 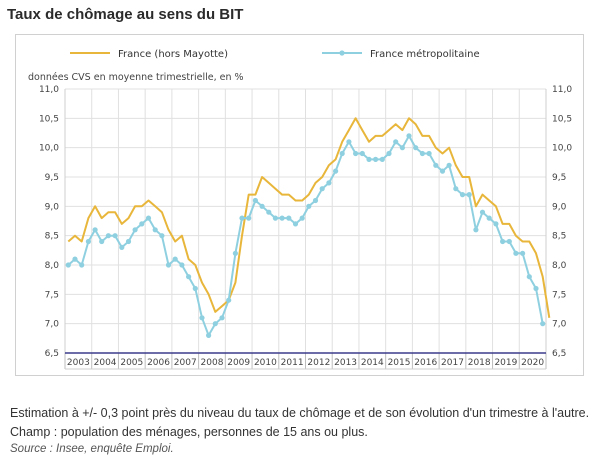 What do you see at coordinates (562, 119) in the screenshot?
I see `y-tick-label-right: 10,5` at bounding box center [562, 119].